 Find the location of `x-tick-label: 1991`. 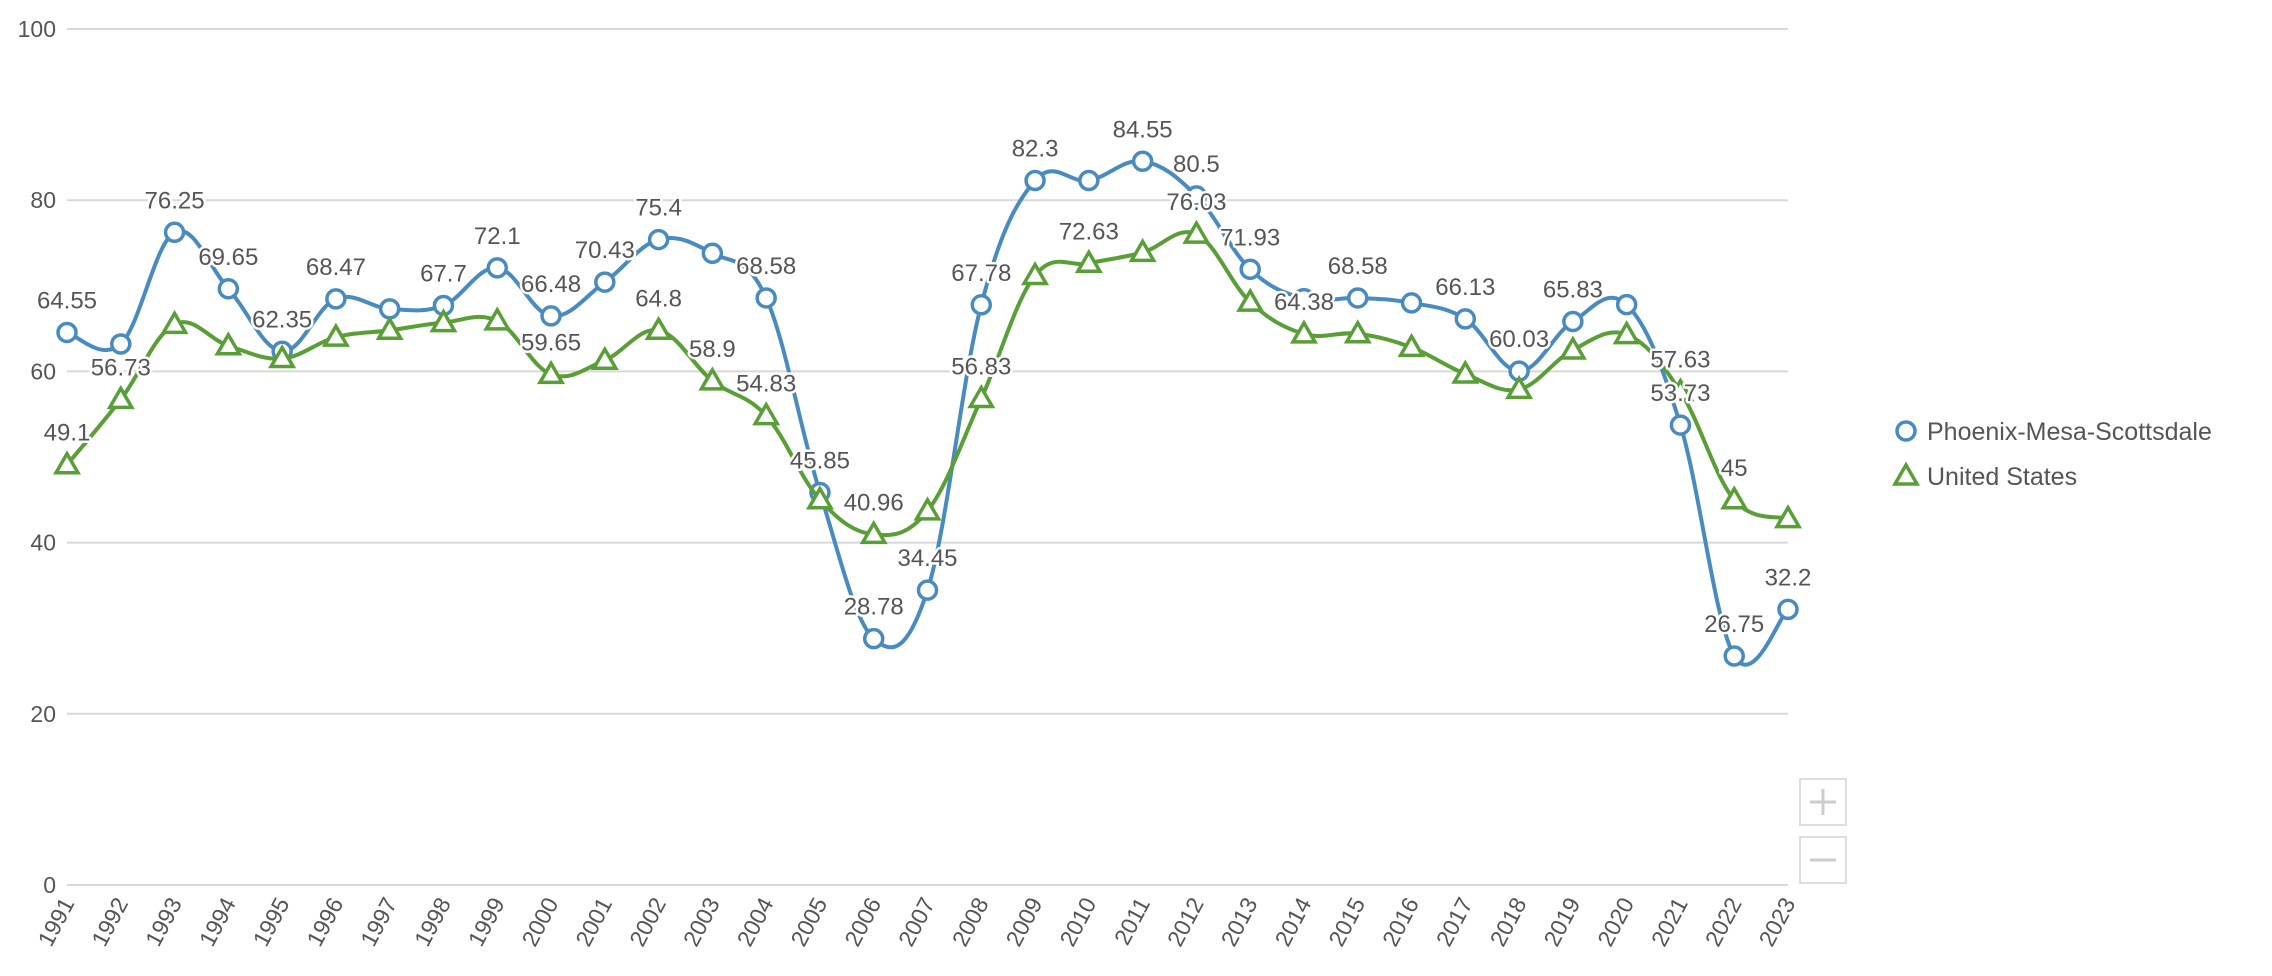

x-tick-label: 1991 is located at coordinates (55, 921).